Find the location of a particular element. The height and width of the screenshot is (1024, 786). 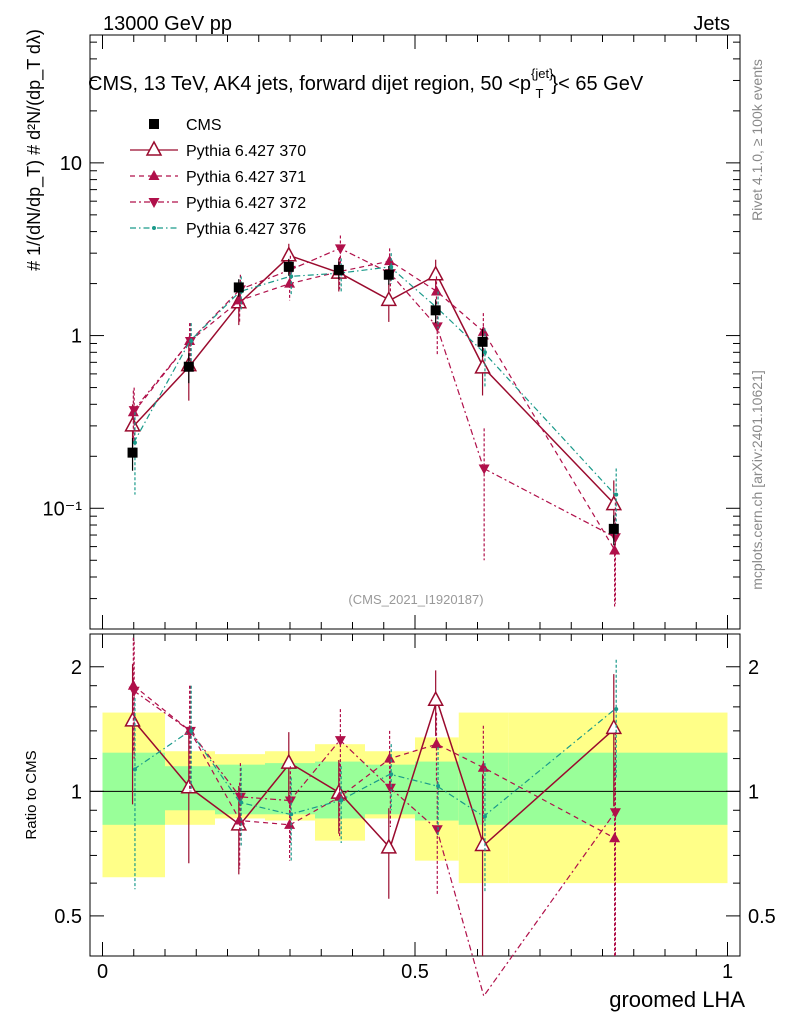

y-tick-label: 1 is located at coordinates (76, 337).